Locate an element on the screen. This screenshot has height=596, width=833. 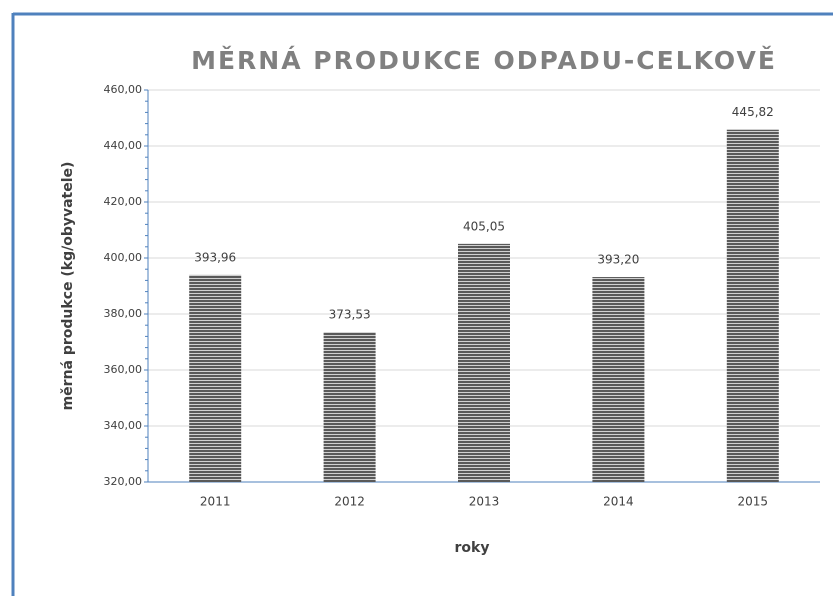
data-label: 405,05 is located at coordinates (484, 226).